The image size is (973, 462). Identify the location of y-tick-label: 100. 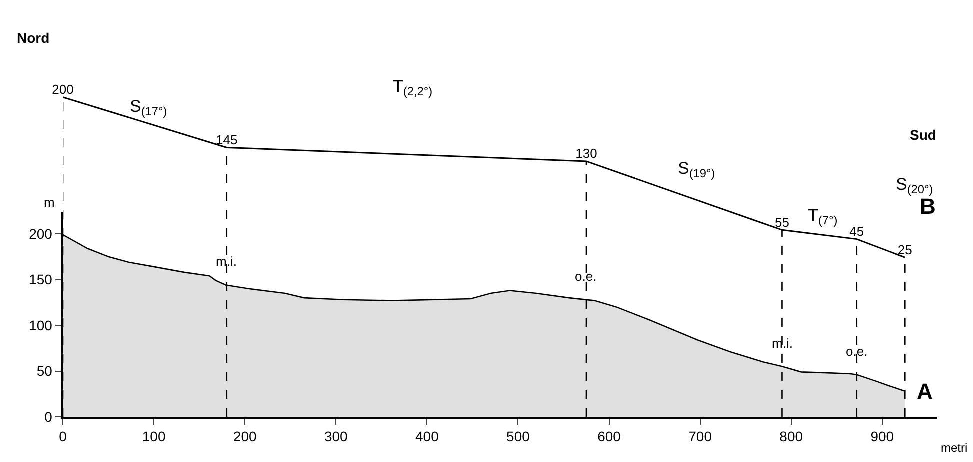
(41, 325).